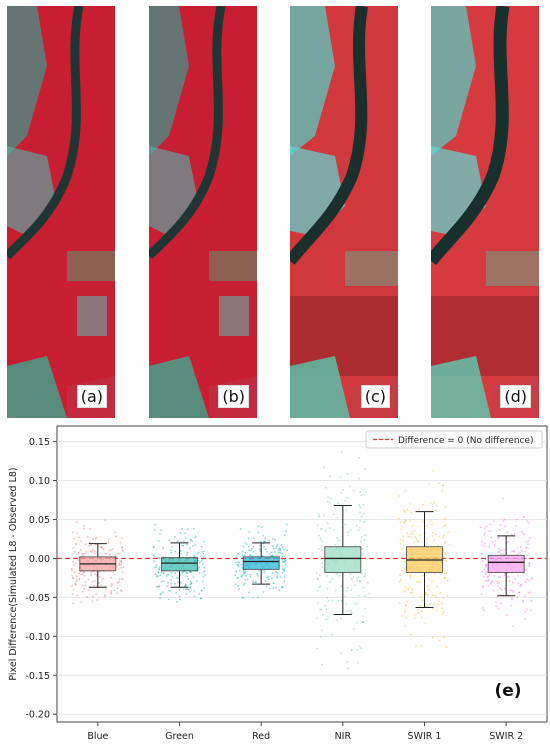  I want to click on image-panel-a: (a), so click(61, 212).